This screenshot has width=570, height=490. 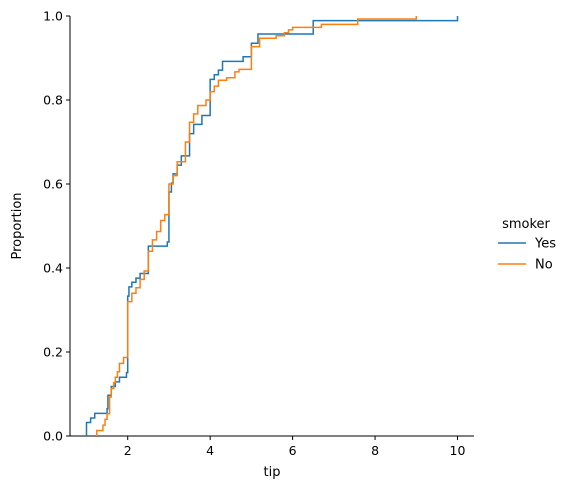 I want to click on legend-label-no: No, so click(x=544, y=265).